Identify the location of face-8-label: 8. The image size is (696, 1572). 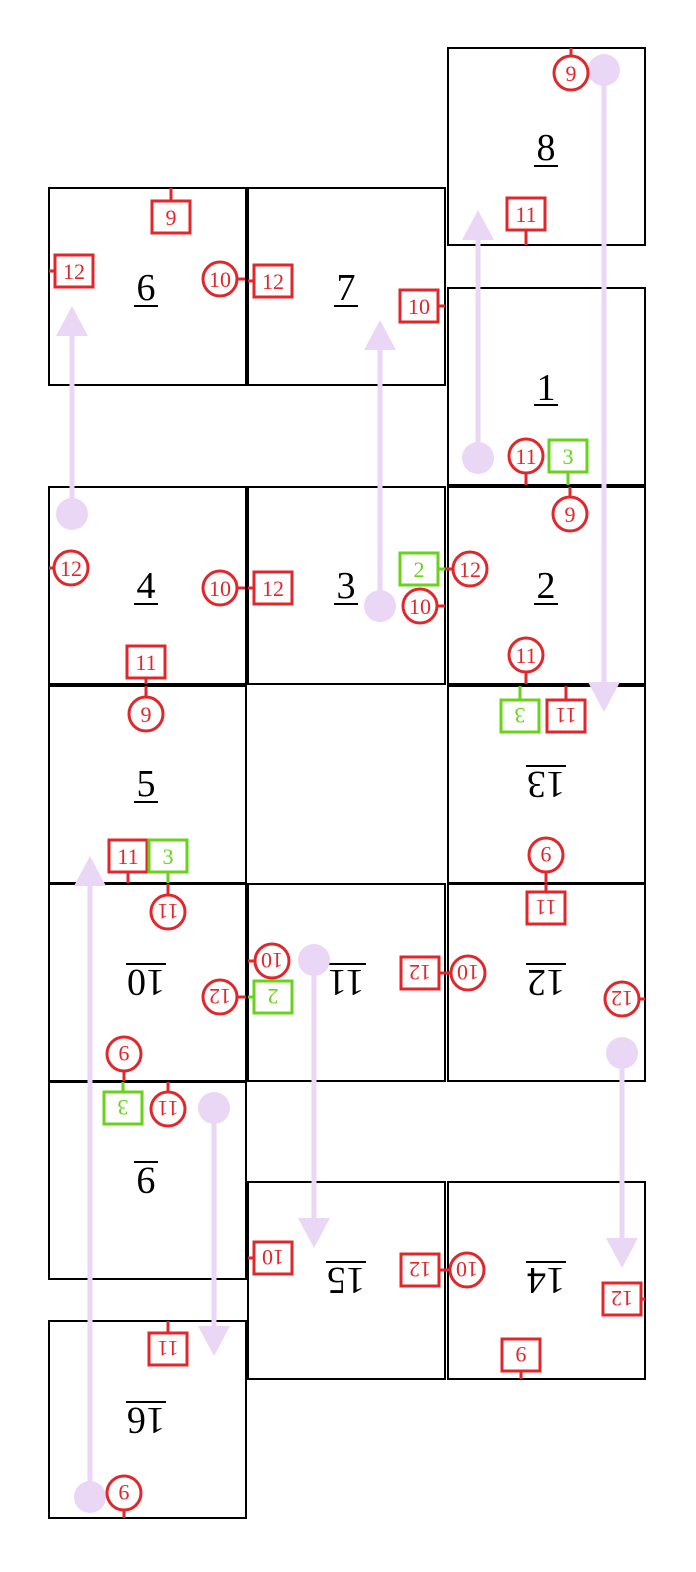
(546, 148).